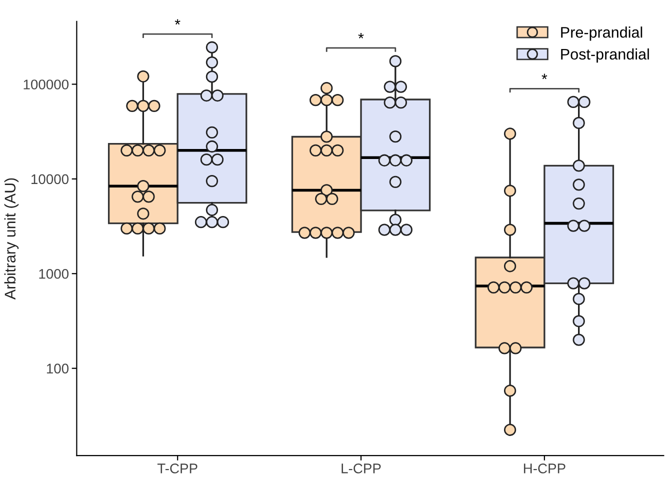 The height and width of the screenshot is (477, 667). I want to click on y-tick-label: 100, so click(57, 369).